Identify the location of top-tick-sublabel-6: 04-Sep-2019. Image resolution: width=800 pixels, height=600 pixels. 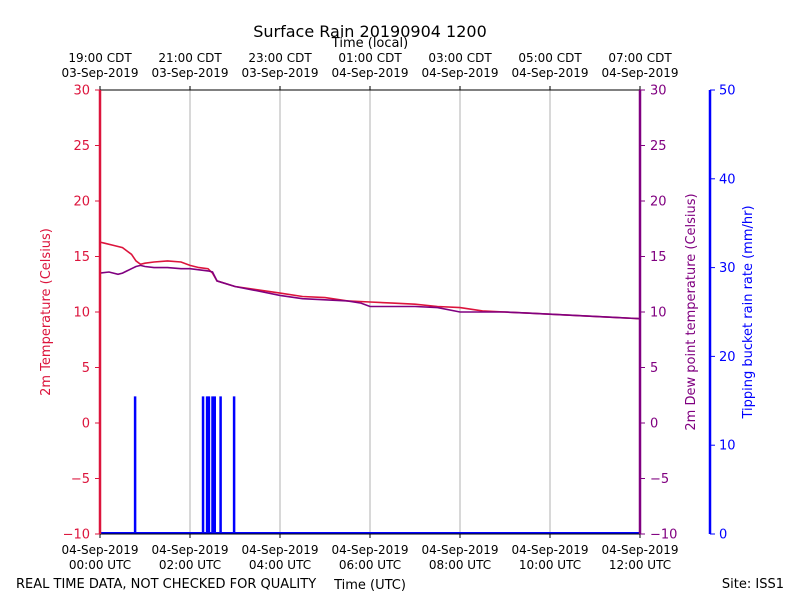
(639, 73).